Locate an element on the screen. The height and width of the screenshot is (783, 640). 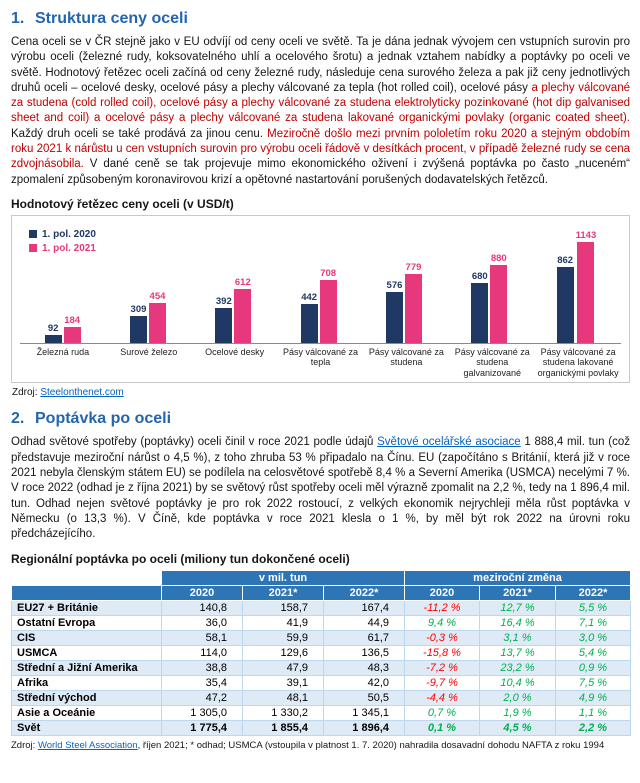
bar: 680 is located at coordinates (480, 307).